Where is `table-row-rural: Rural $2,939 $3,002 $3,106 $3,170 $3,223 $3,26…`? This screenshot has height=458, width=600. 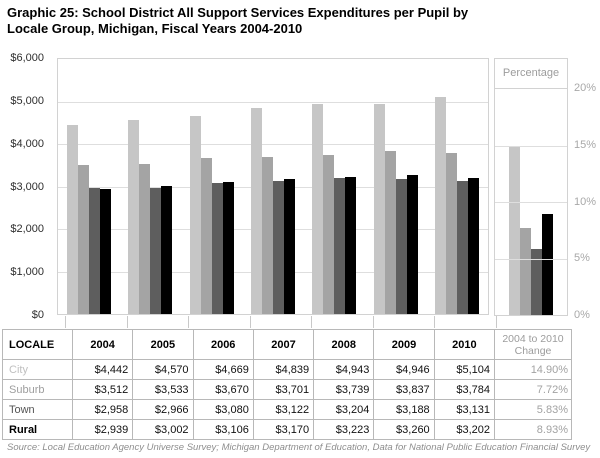 table-row-rural: Rural $2,939 $3,002 $3,106 $3,170 $3,223 $3,26… is located at coordinates (287, 429).